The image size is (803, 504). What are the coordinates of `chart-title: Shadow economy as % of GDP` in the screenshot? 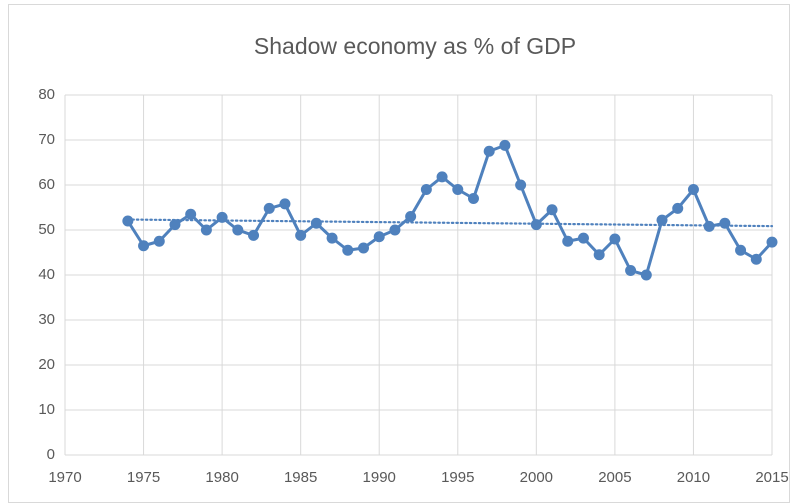 It's located at (415, 46).